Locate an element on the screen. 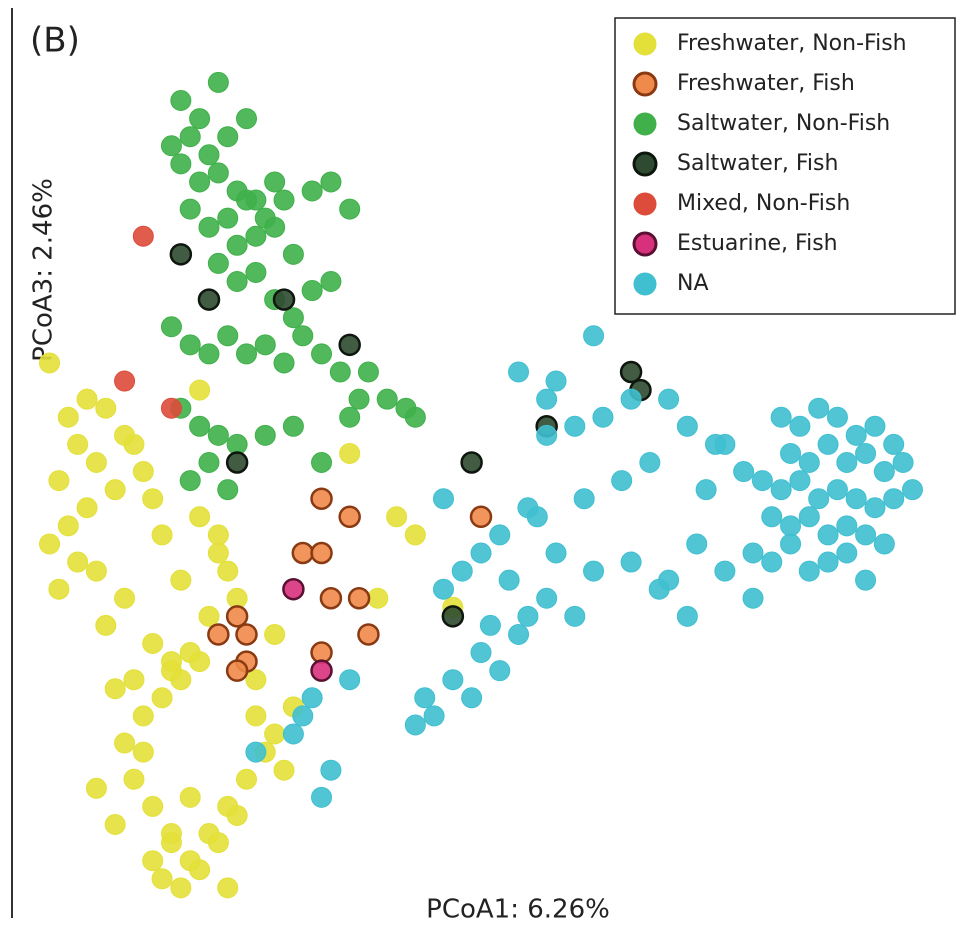  legend-label: NA is located at coordinates (693, 283).